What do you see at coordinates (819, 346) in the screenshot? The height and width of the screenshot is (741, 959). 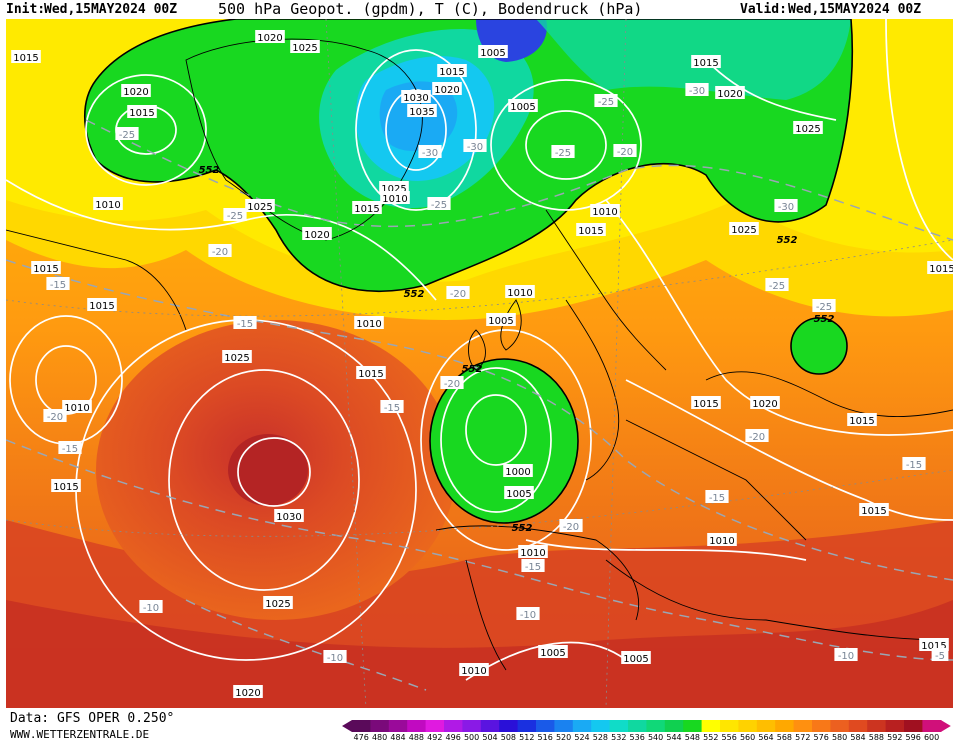 I see `eastern-low-green` at bounding box center [819, 346].